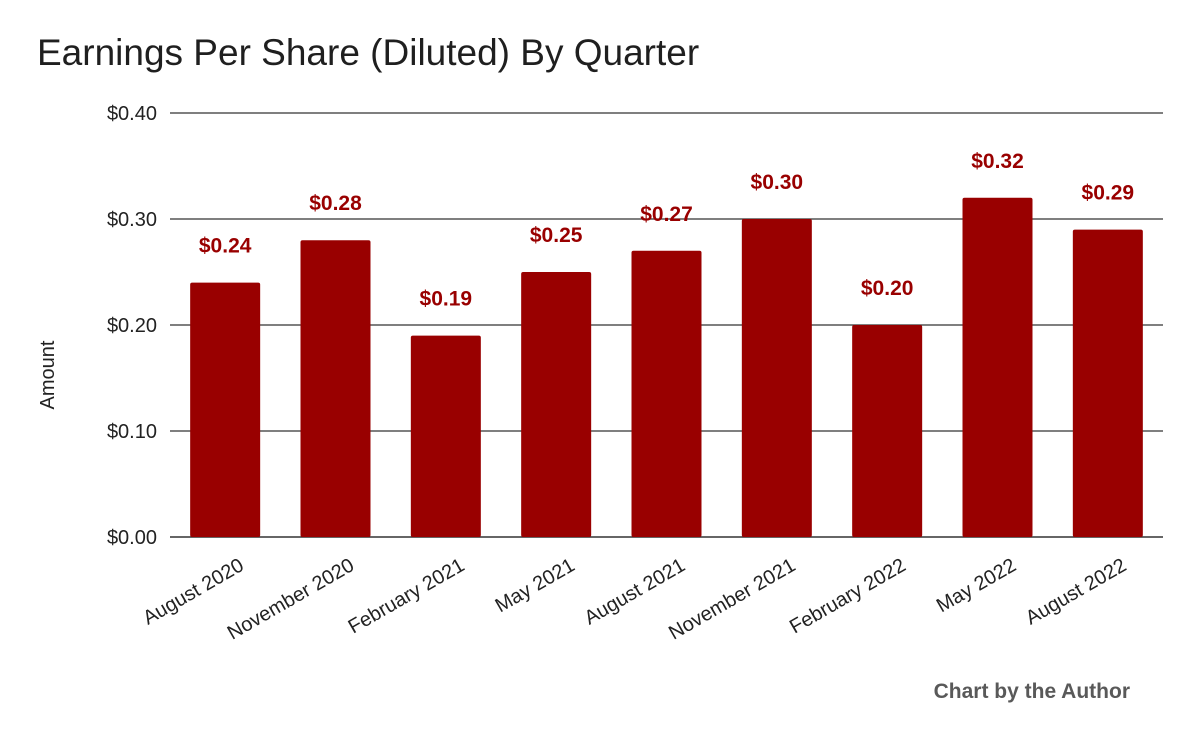 This screenshot has width=1200, height=742. I want to click on data-label: $0.32, so click(997, 161).